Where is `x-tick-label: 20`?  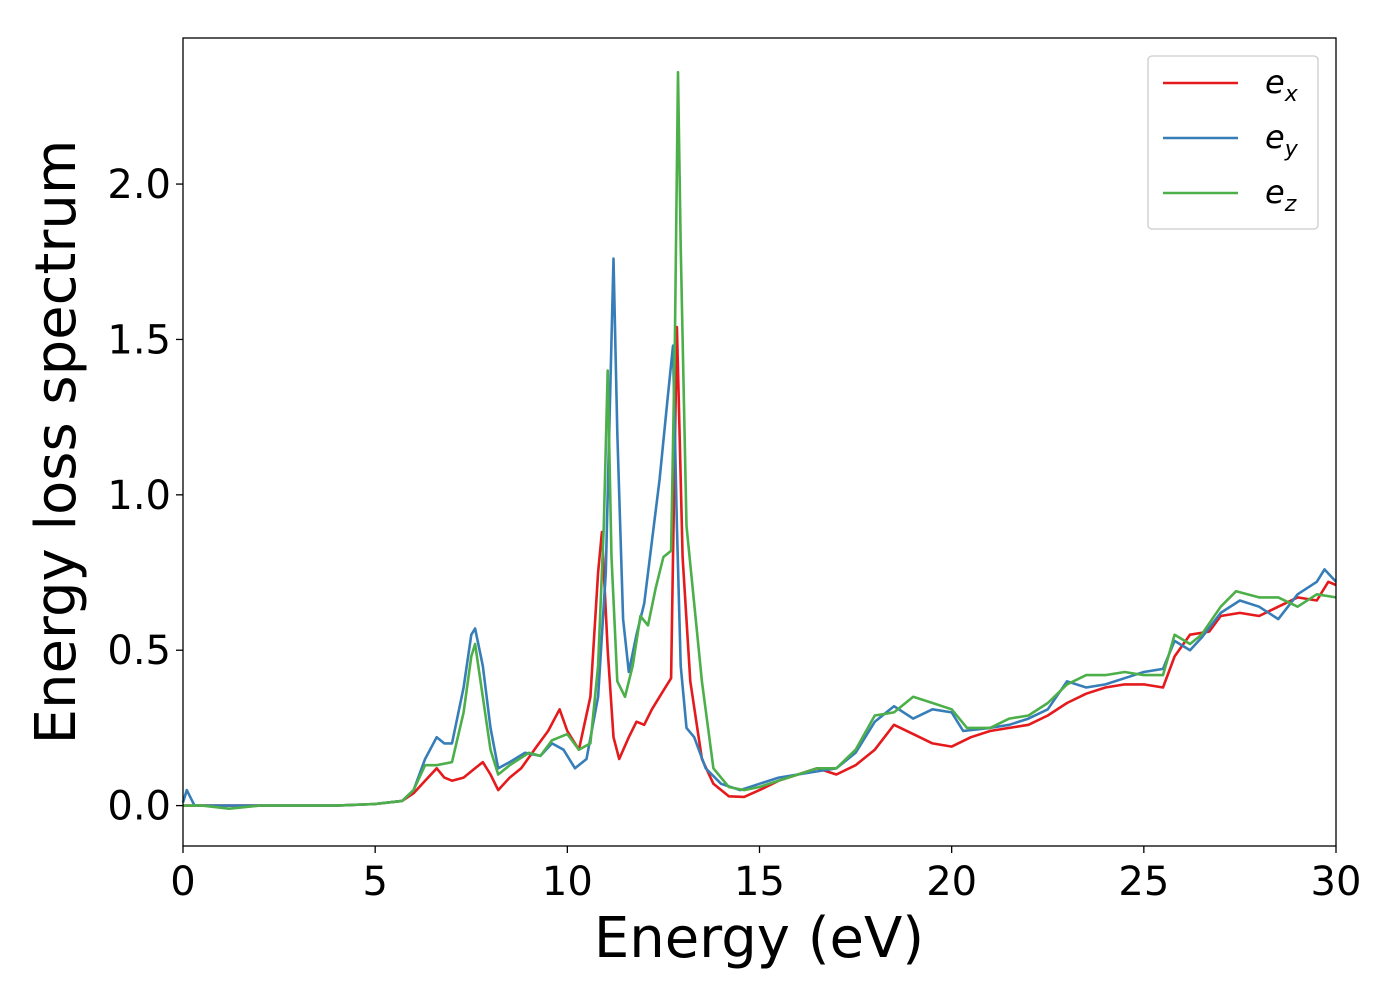 x-tick-label: 20 is located at coordinates (951, 882).